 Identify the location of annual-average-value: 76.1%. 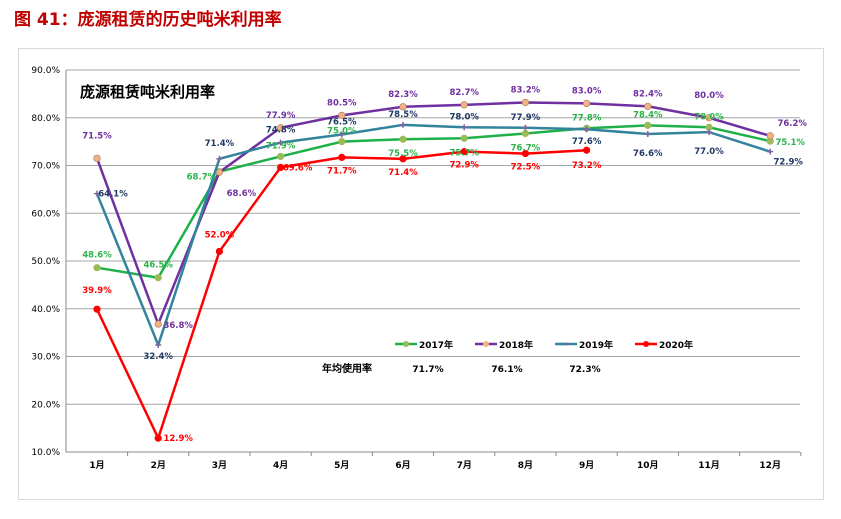
(506, 370).